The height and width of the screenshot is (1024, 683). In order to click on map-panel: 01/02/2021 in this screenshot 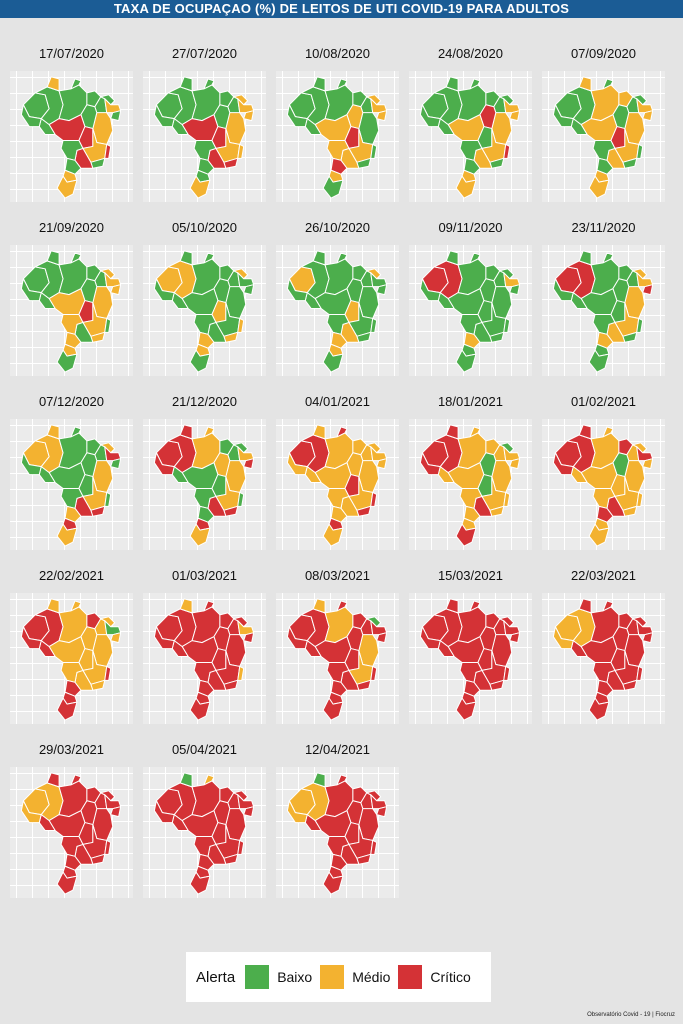, I will do `click(603, 472)`.